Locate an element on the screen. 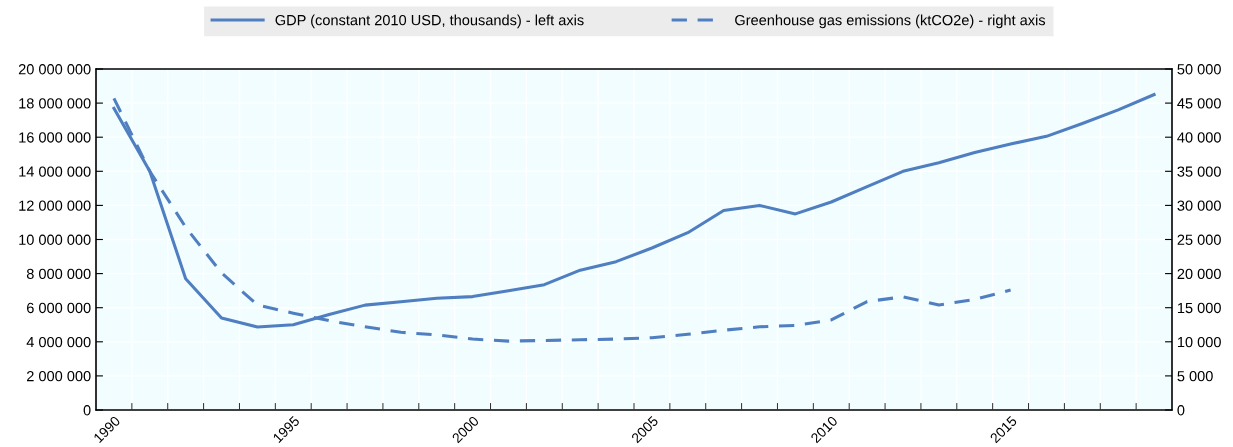  legend-label: Greenhouse gas emissions (ktCO2e) - right axis is located at coordinates (890, 21).